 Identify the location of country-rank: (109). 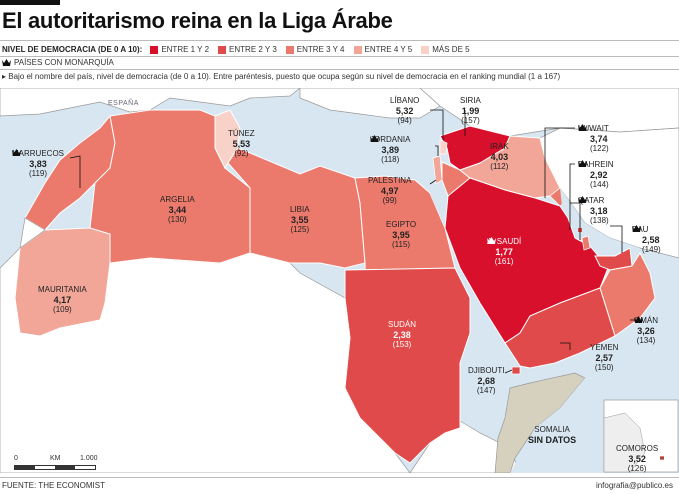
(62, 309).